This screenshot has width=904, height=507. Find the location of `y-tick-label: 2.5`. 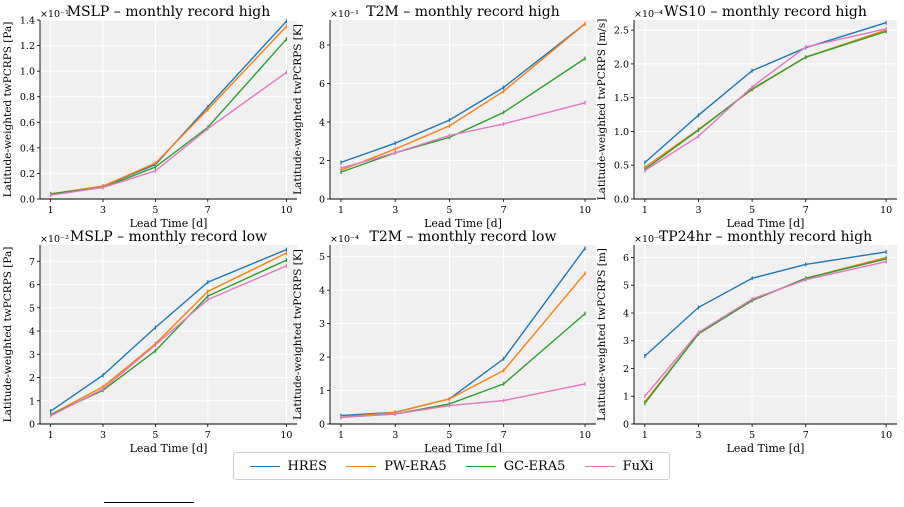

y-tick-label: 2.5 is located at coordinates (621, 31).